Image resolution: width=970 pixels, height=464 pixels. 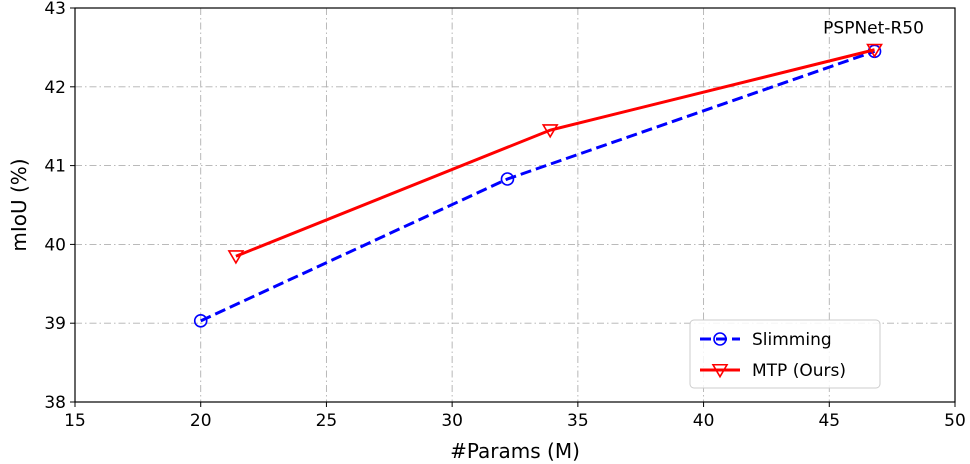 What do you see at coordinates (955, 421) in the screenshot?
I see `x-tick-label: 50` at bounding box center [955, 421].